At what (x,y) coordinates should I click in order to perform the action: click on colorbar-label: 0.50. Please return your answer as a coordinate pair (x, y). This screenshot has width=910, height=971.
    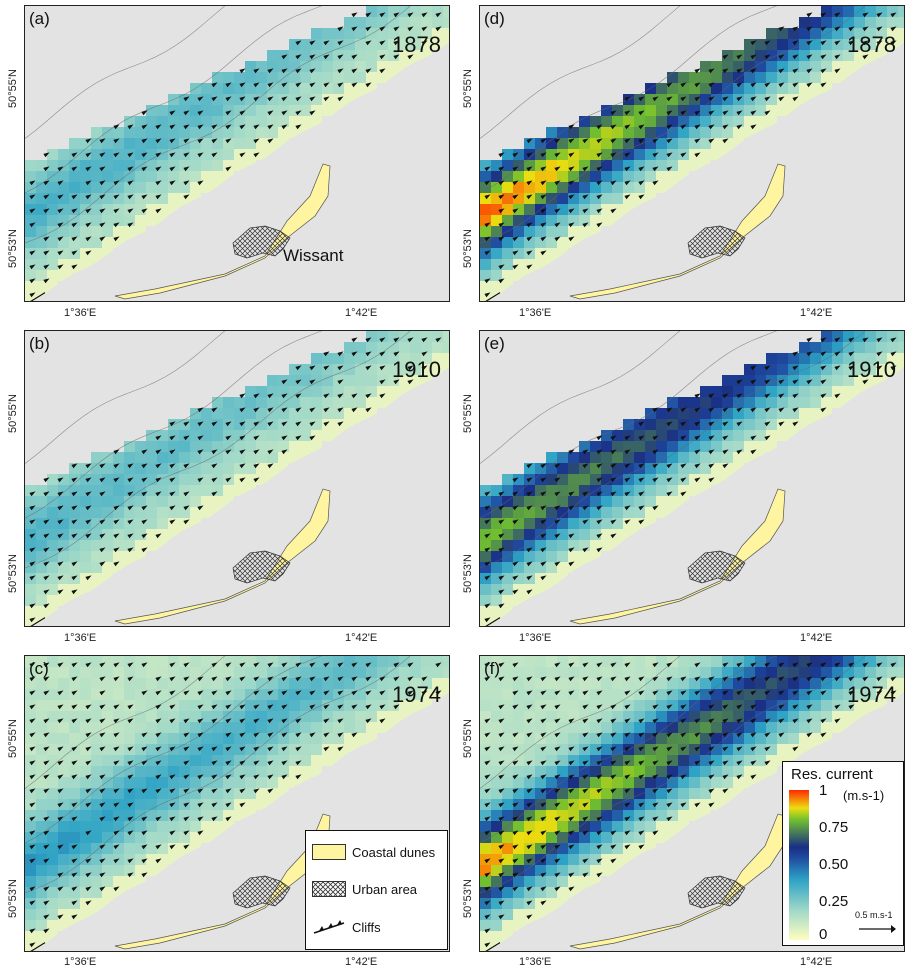
    Looking at the image, I should click on (834, 864).